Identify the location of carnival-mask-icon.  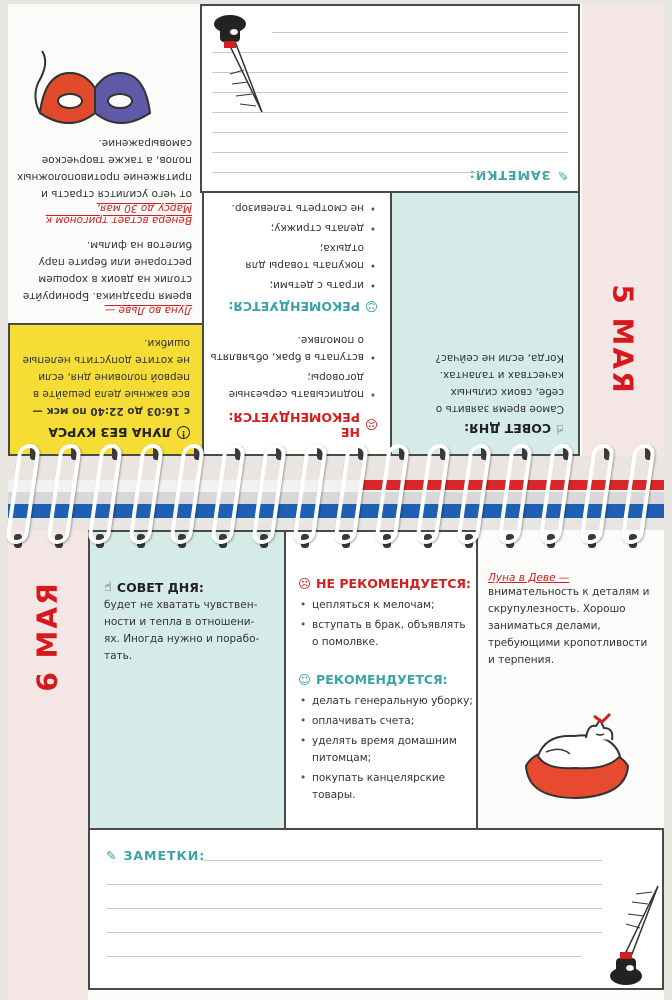
(93, 87).